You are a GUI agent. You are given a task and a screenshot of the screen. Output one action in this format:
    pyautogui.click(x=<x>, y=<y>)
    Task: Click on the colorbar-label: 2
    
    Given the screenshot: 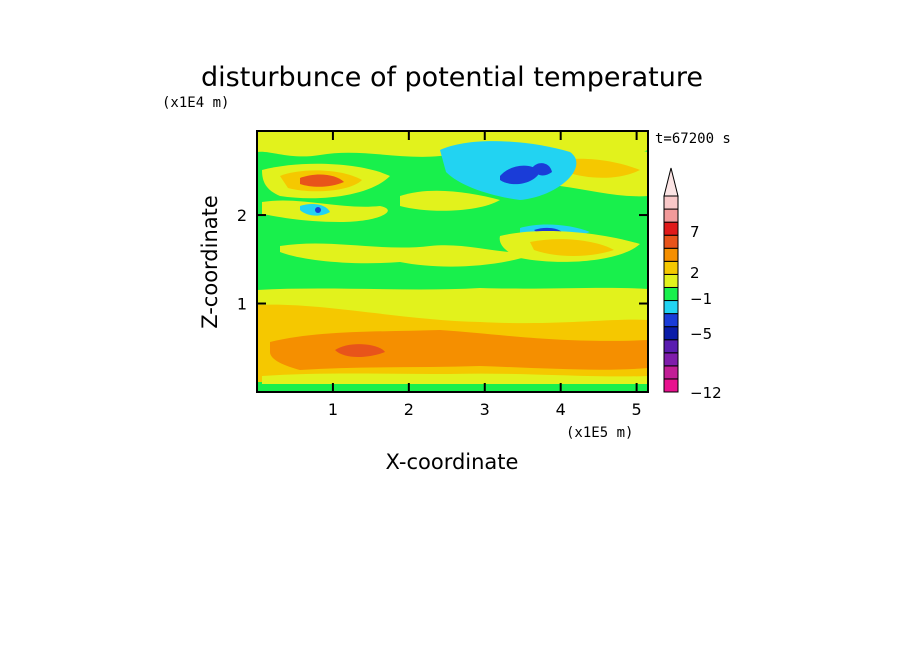 What is the action you would take?
    pyautogui.click(x=695, y=273)
    